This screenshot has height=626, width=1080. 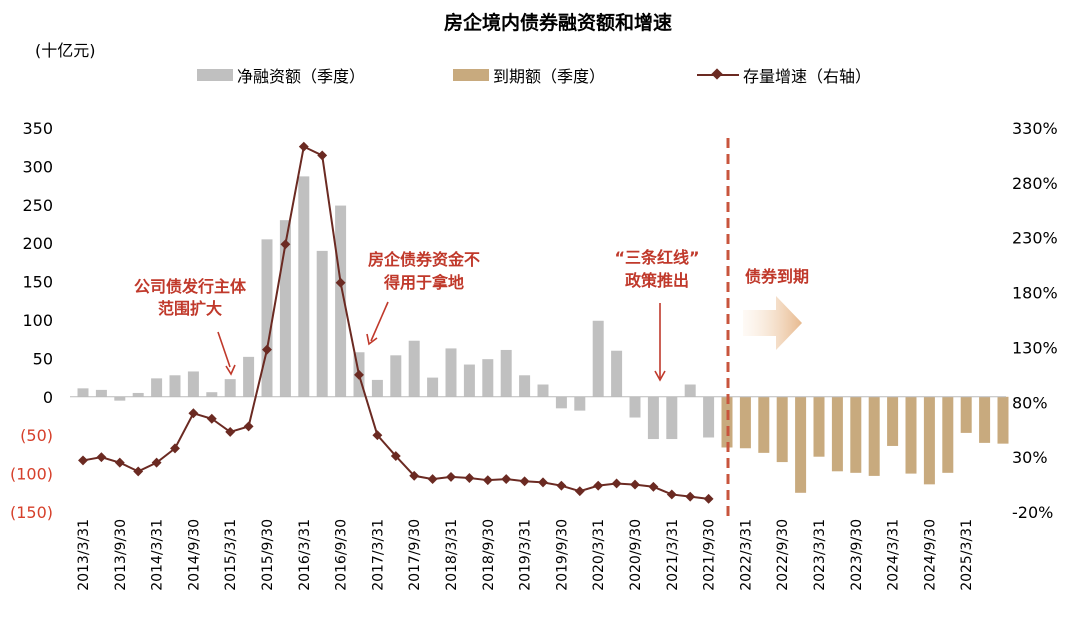 What do you see at coordinates (783, 555) in the screenshot?
I see `x-tick-label: 2022/9/30` at bounding box center [783, 555].